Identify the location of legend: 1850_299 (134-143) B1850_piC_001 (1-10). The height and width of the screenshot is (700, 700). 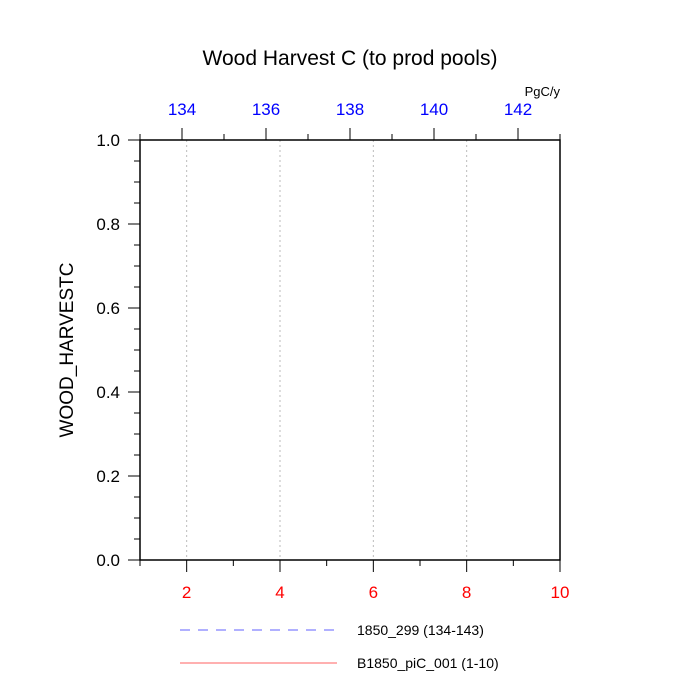
(339, 646).